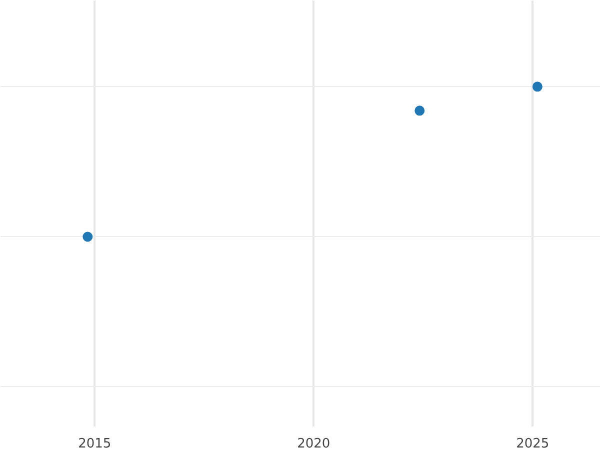 The image size is (600, 450). I want to click on x-tick-label: 2020, so click(313, 443).